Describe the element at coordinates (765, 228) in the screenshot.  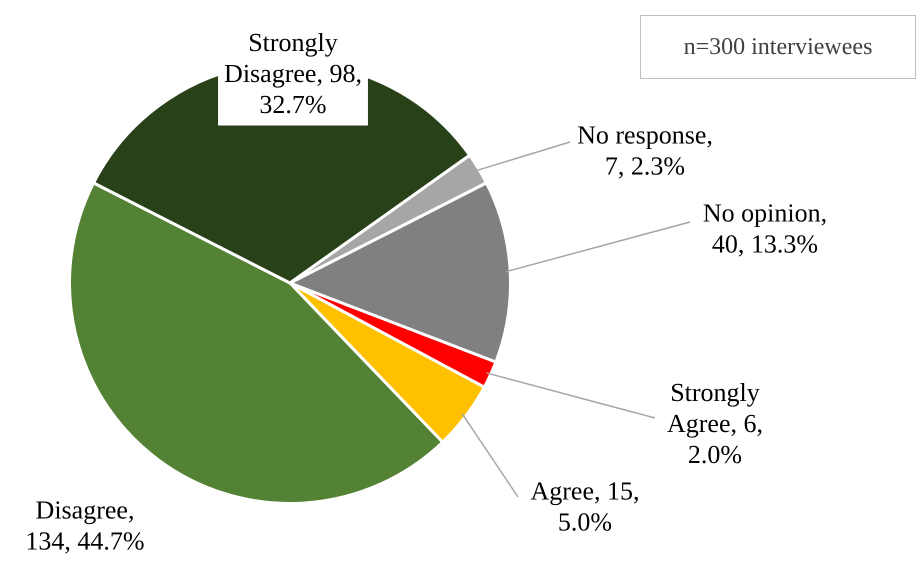
I see `slice-label: No opinion, 40, 13.3%` at that location.